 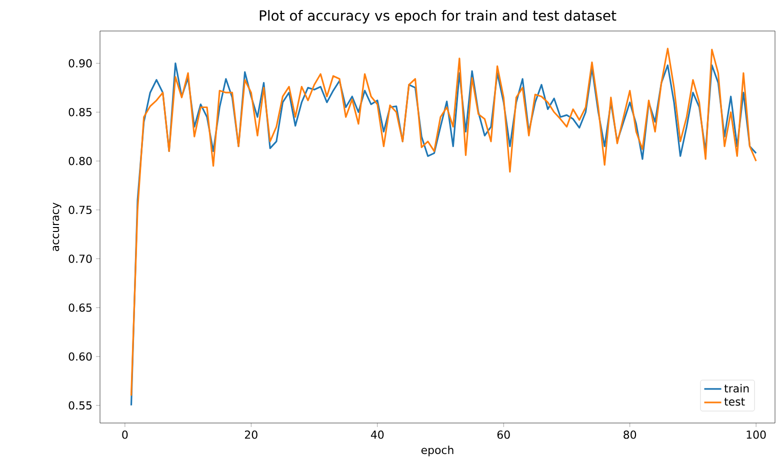 I want to click on y-tick-label: 0.85, so click(x=80, y=112).